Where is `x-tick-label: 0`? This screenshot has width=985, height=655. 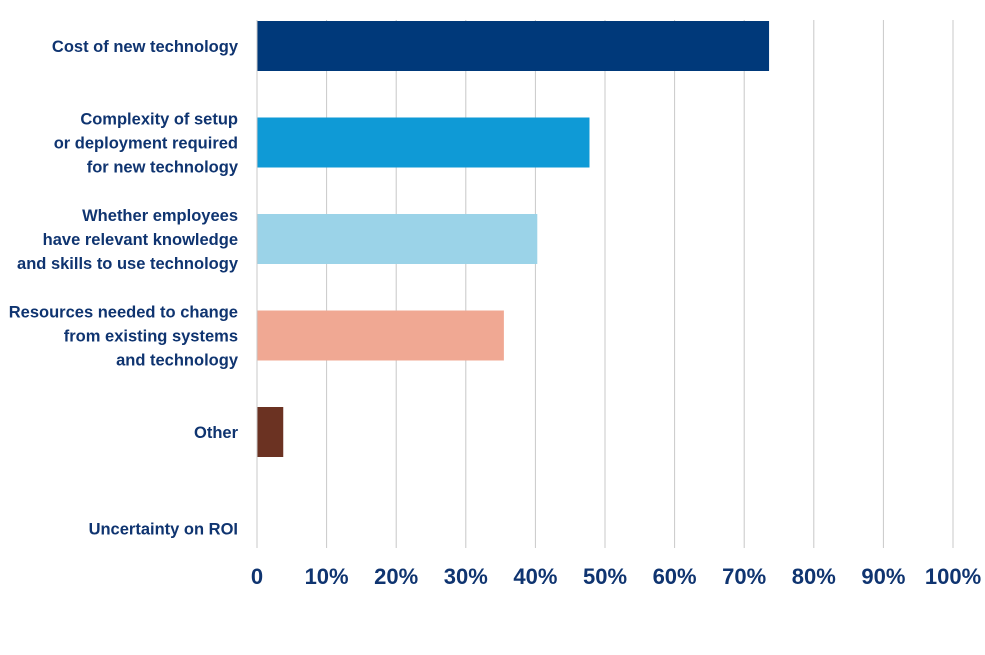 x-tick-label: 0 is located at coordinates (257, 576).